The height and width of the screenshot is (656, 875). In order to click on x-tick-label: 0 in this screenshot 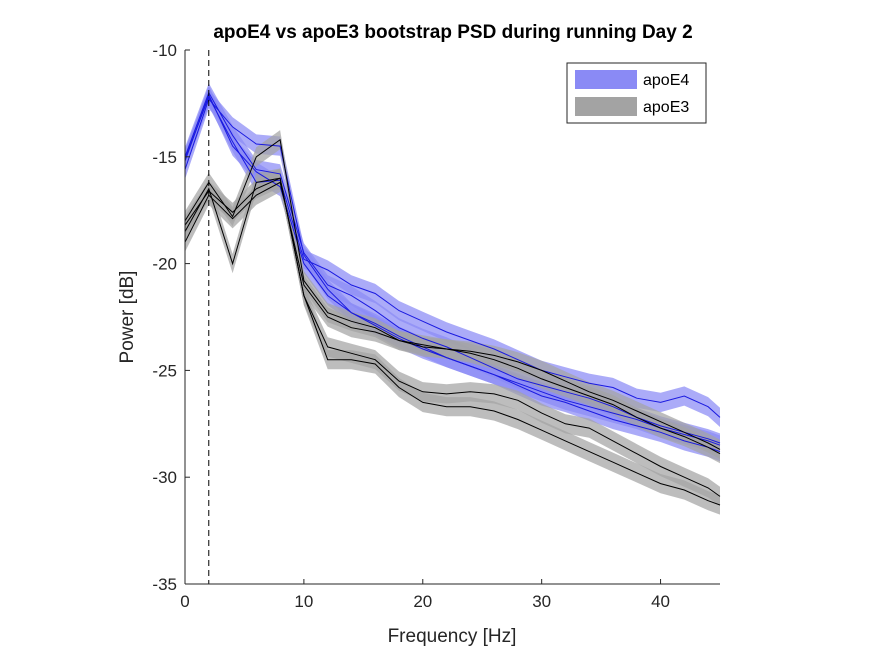, I will do `click(184, 601)`.